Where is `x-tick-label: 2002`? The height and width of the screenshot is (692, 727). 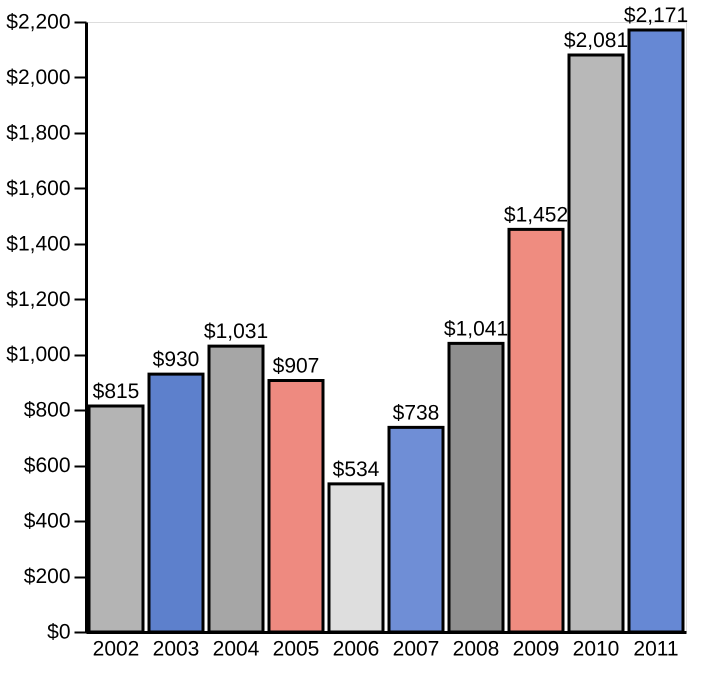
x-tick-label: 2002 is located at coordinates (116, 649).